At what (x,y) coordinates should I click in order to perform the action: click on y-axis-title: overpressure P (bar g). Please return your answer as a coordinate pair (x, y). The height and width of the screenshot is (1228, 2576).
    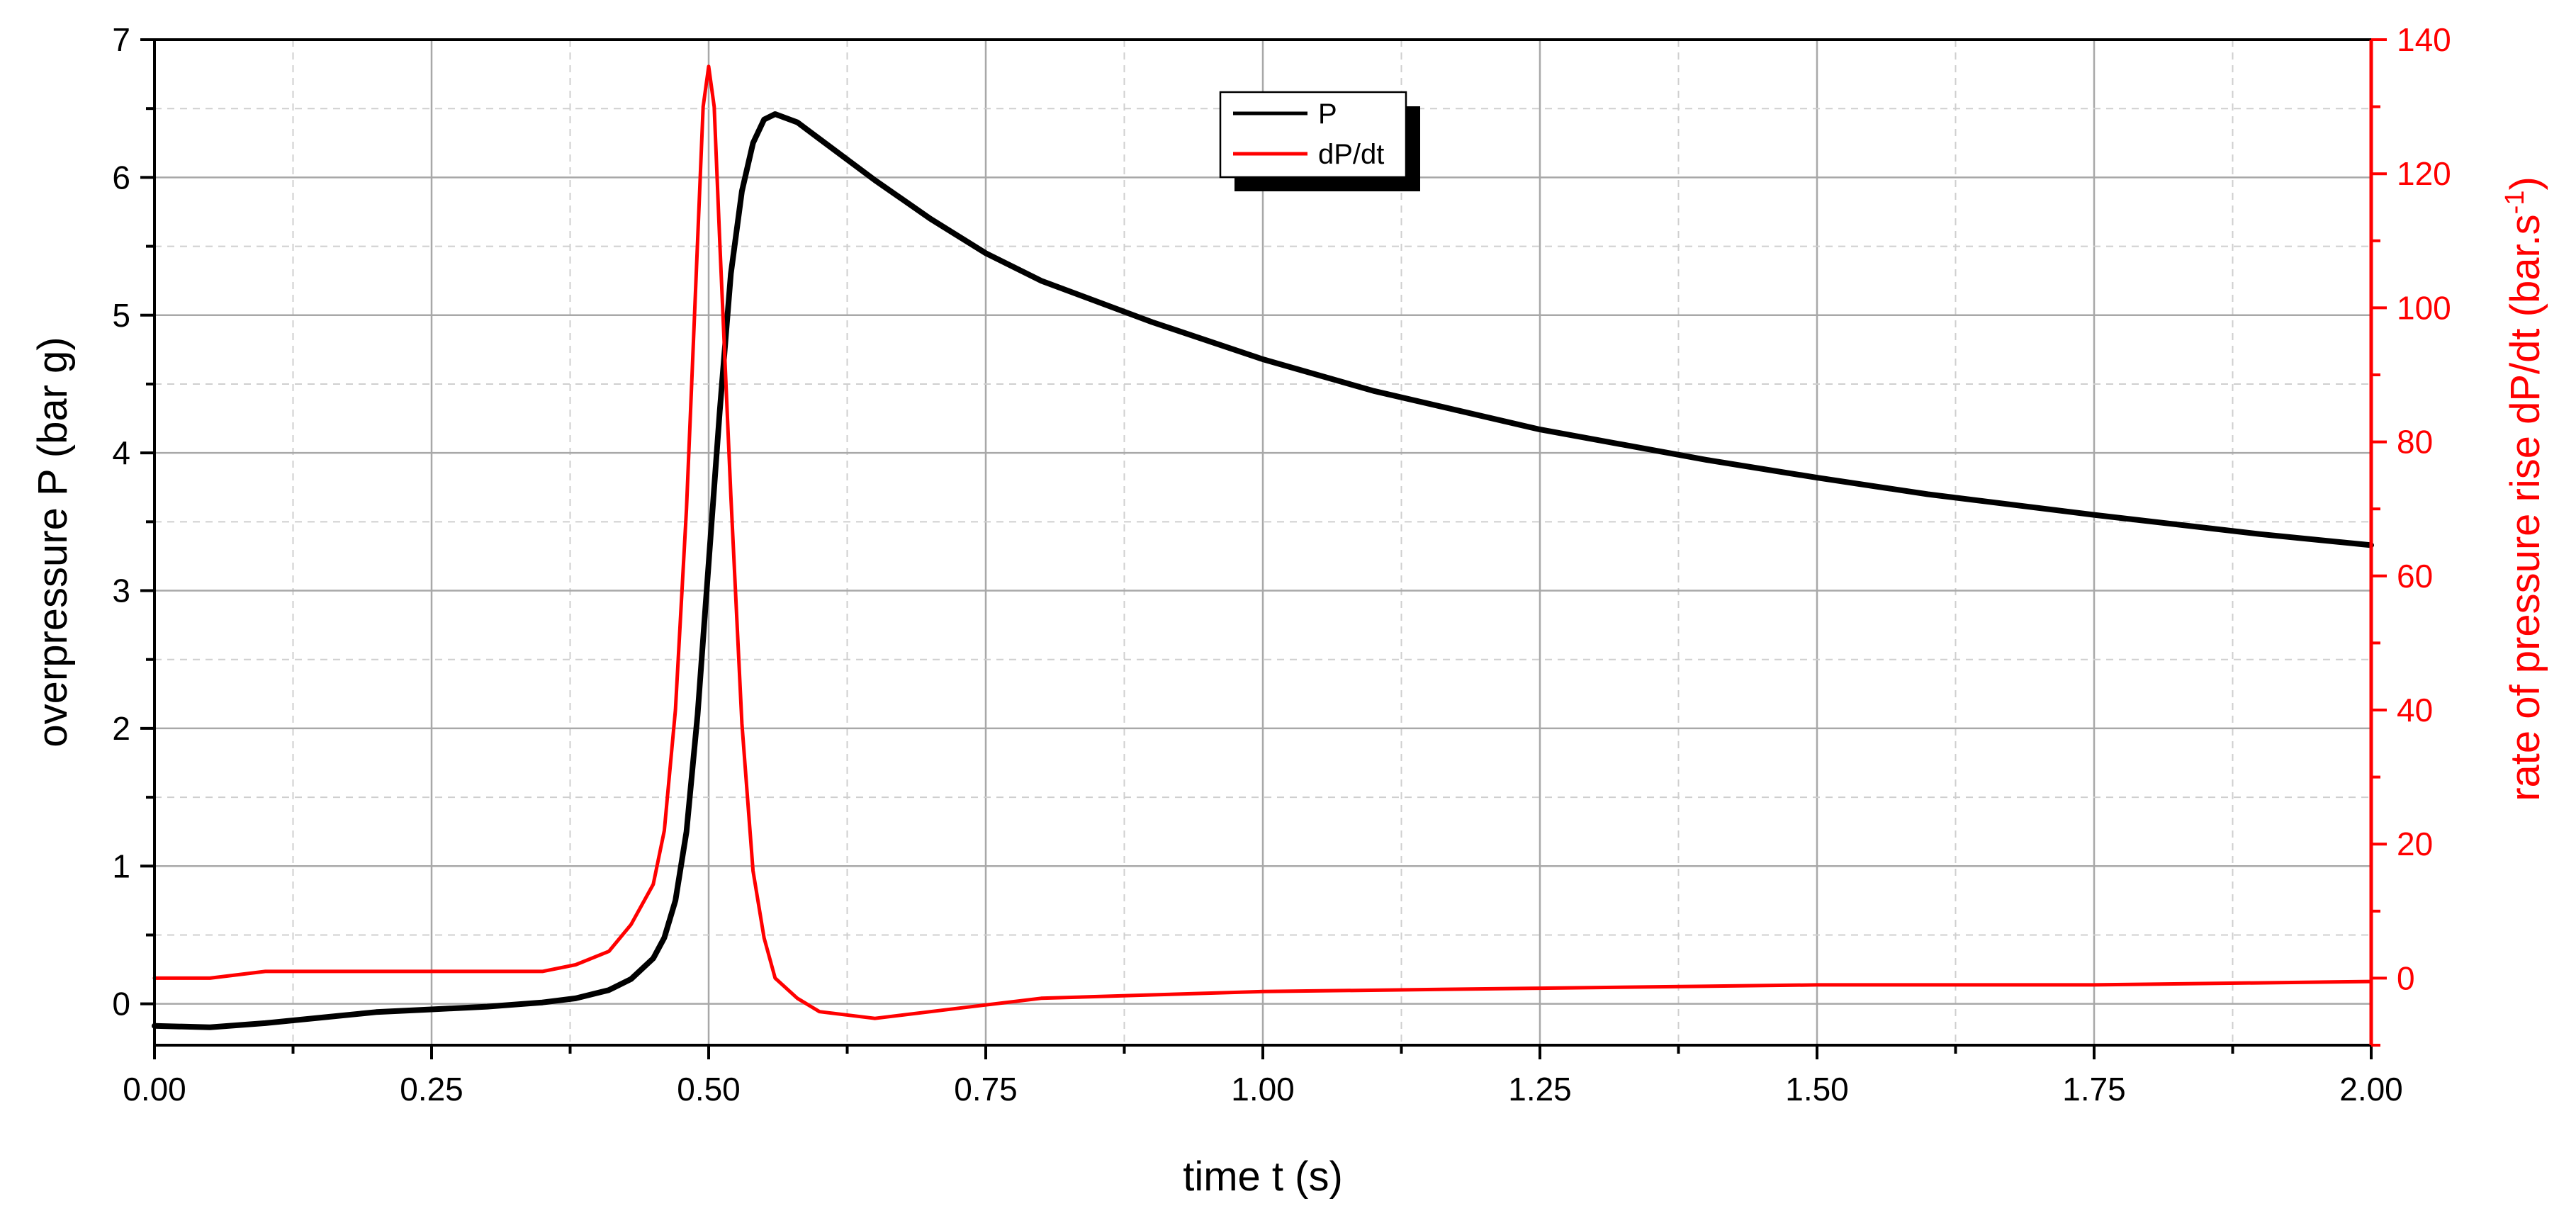
    Looking at the image, I should click on (53, 542).